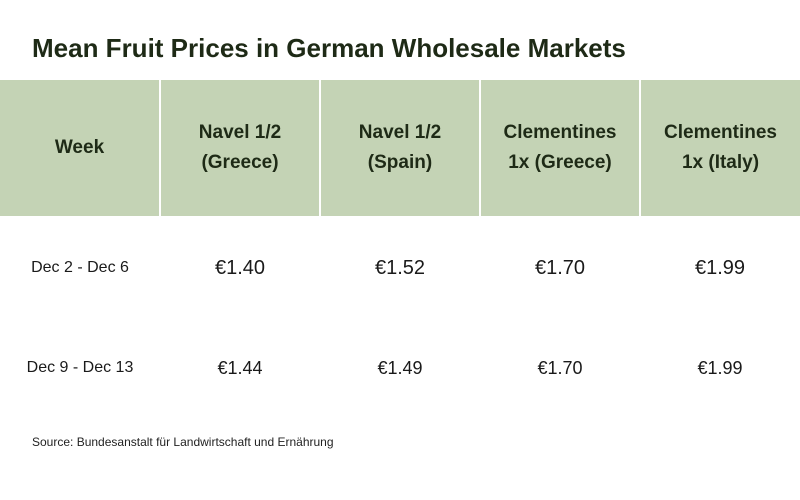  I want to click on column-header-week: Week, so click(80, 148).